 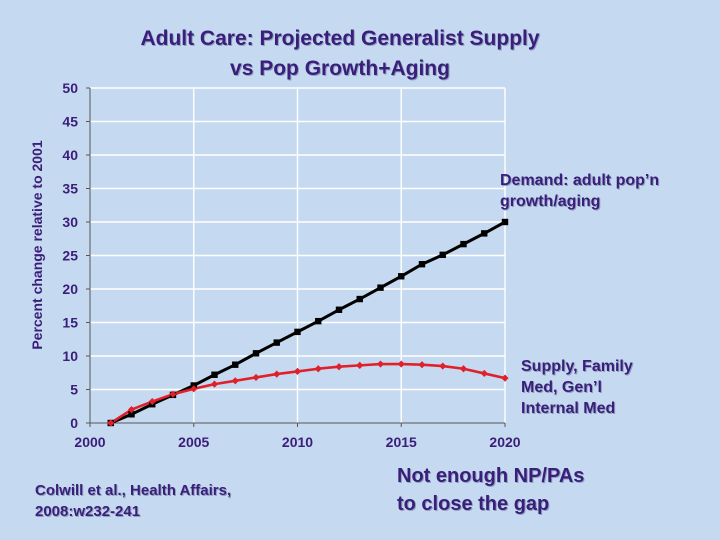 I want to click on supply-point-2017, so click(x=443, y=366).